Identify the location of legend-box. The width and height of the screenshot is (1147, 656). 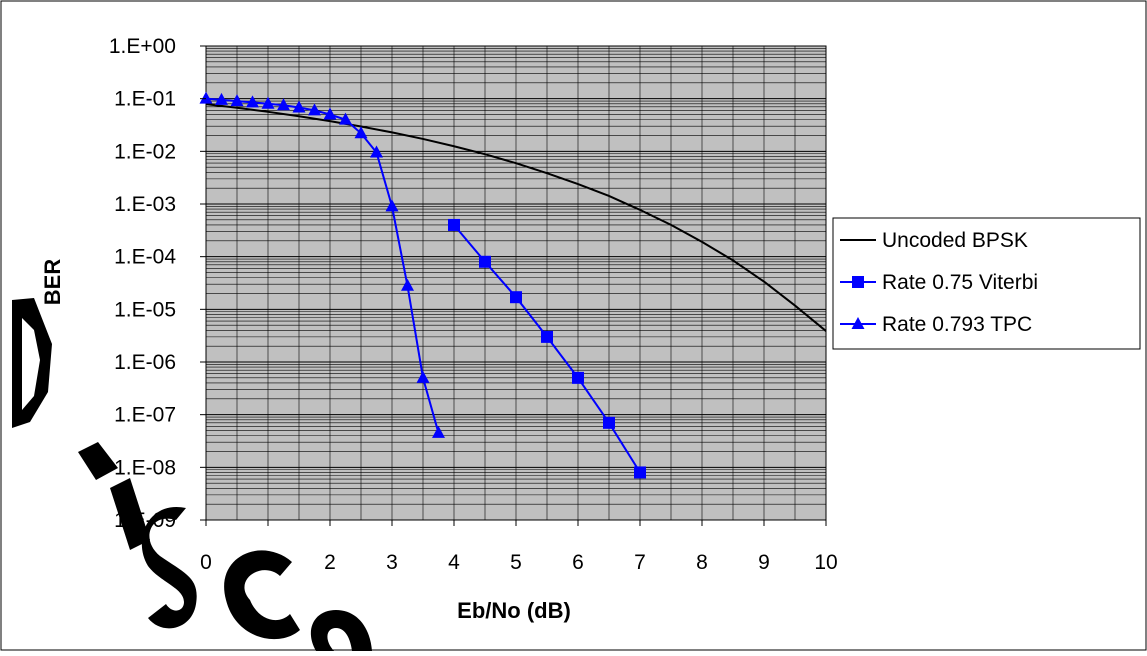
(986, 283).